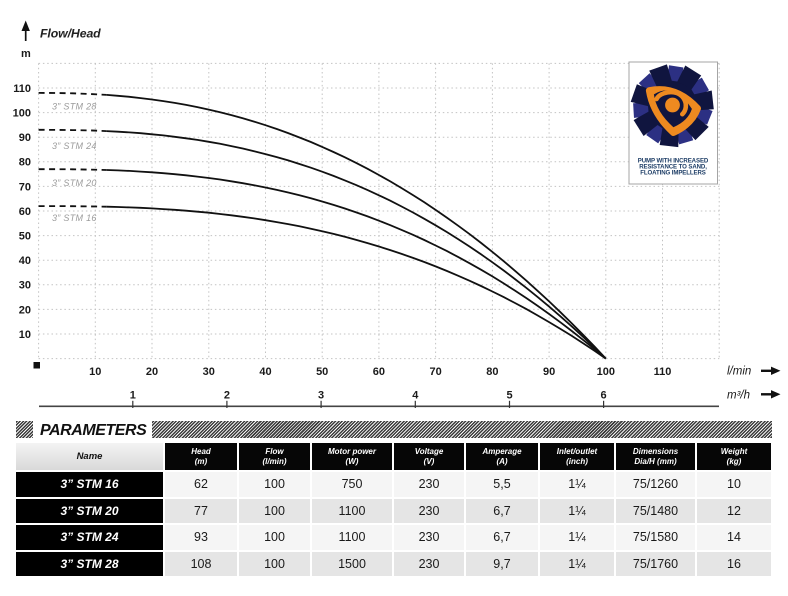 This screenshot has width=788, height=596. I want to click on svg-text: Flow/Head, so click(70, 34).